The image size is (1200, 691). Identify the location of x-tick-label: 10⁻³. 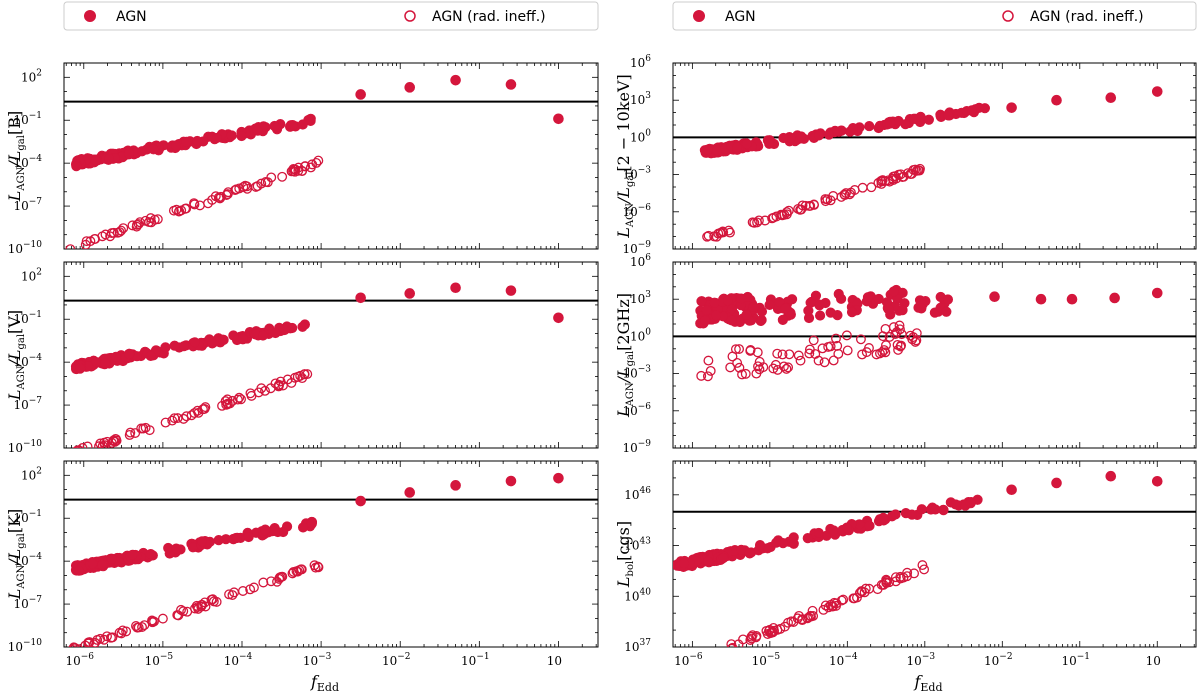
(317, 660).